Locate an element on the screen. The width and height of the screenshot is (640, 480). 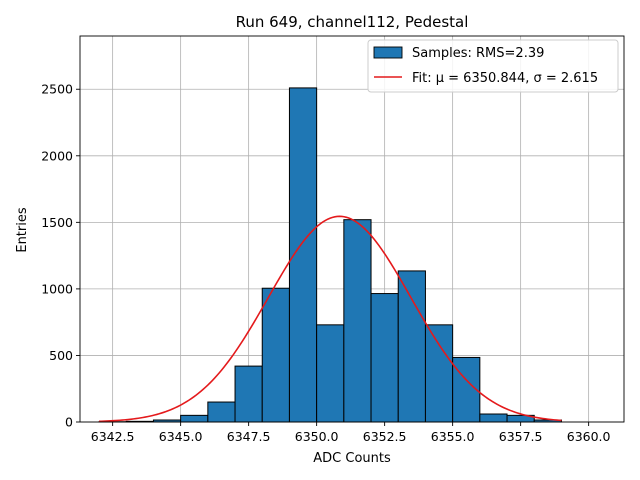
y-tick-label: 1000 is located at coordinates (57, 288).